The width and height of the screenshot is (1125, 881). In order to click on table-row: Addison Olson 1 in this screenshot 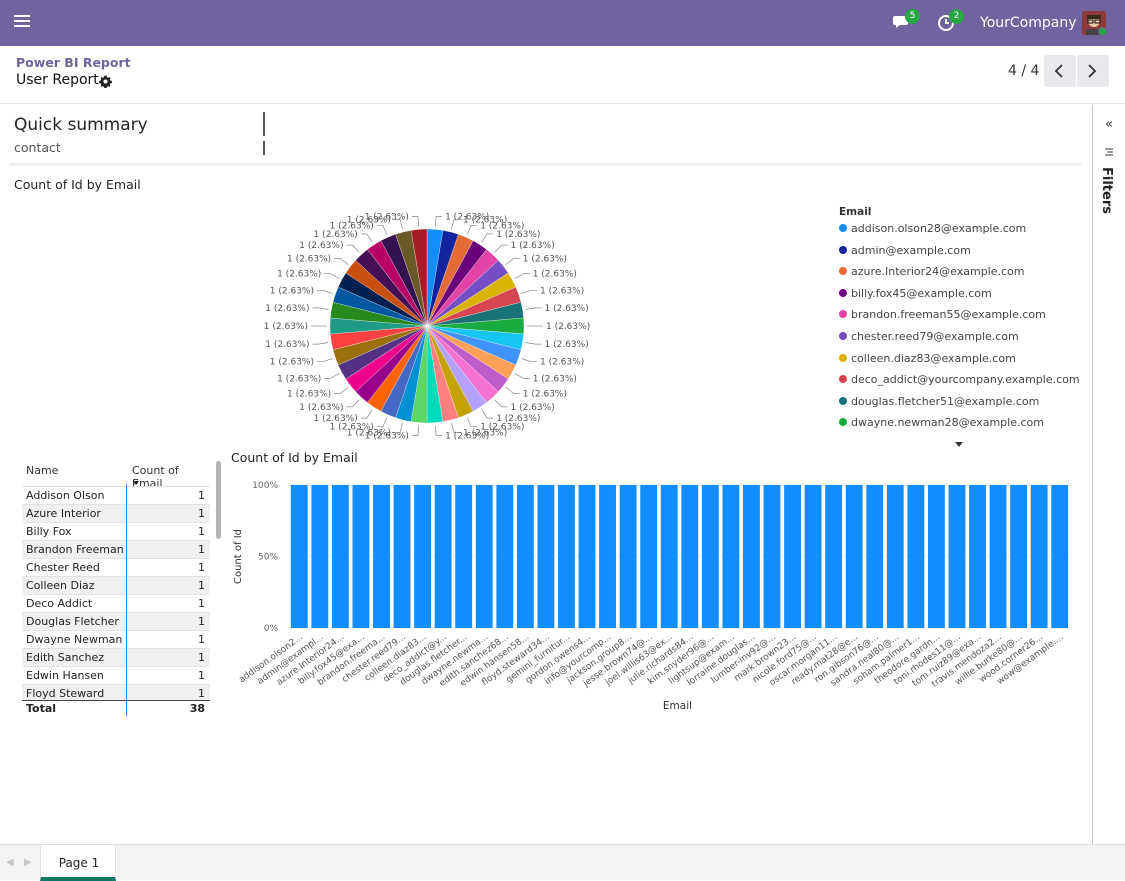, I will do `click(116, 495)`.